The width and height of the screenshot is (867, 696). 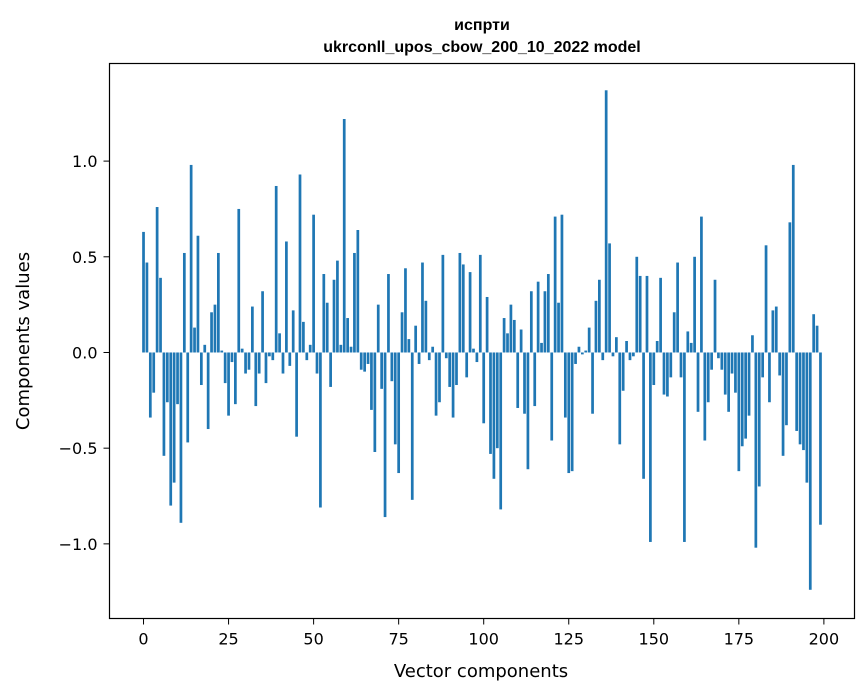 I want to click on x-tick-label: 150, so click(x=654, y=639).